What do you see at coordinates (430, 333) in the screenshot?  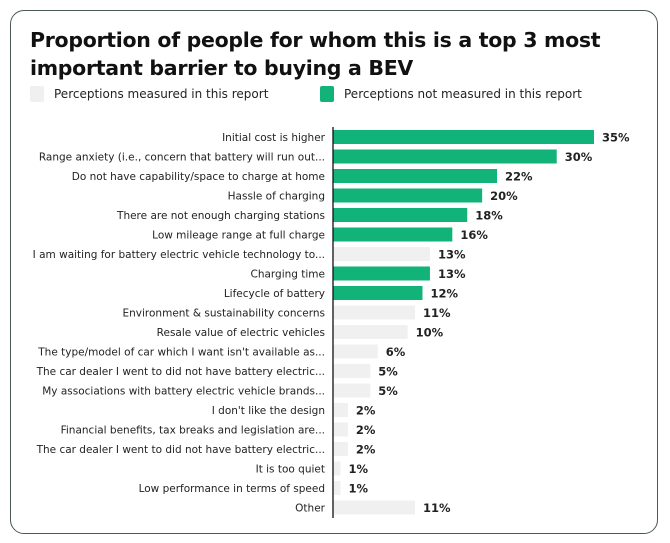 I see `data-label: 10%` at bounding box center [430, 333].